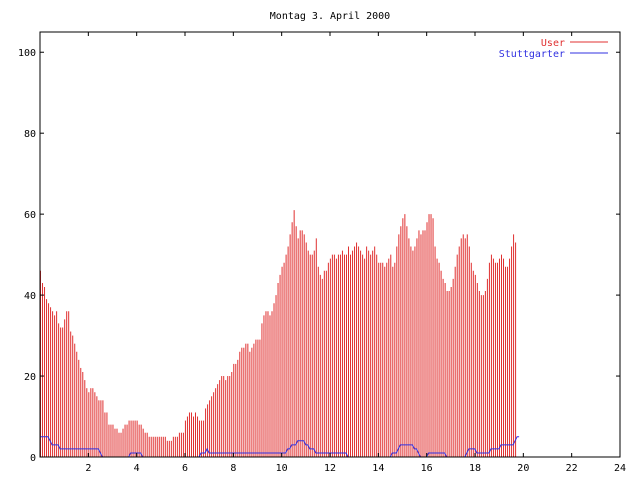  I want to click on legend: User Stuttgarter, so click(553, 49).